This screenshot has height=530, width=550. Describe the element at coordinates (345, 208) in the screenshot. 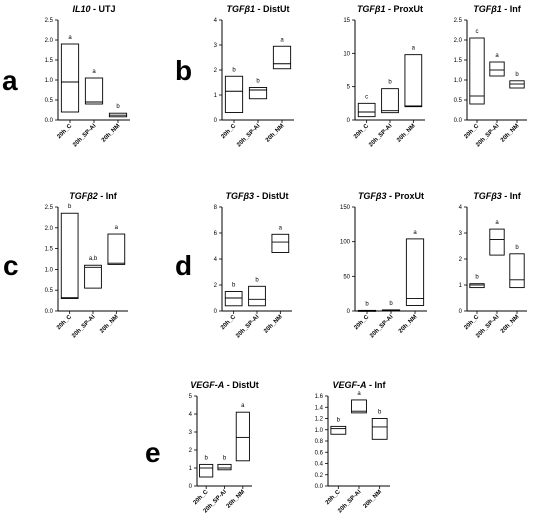

I see `y-tick-label: 150` at that location.